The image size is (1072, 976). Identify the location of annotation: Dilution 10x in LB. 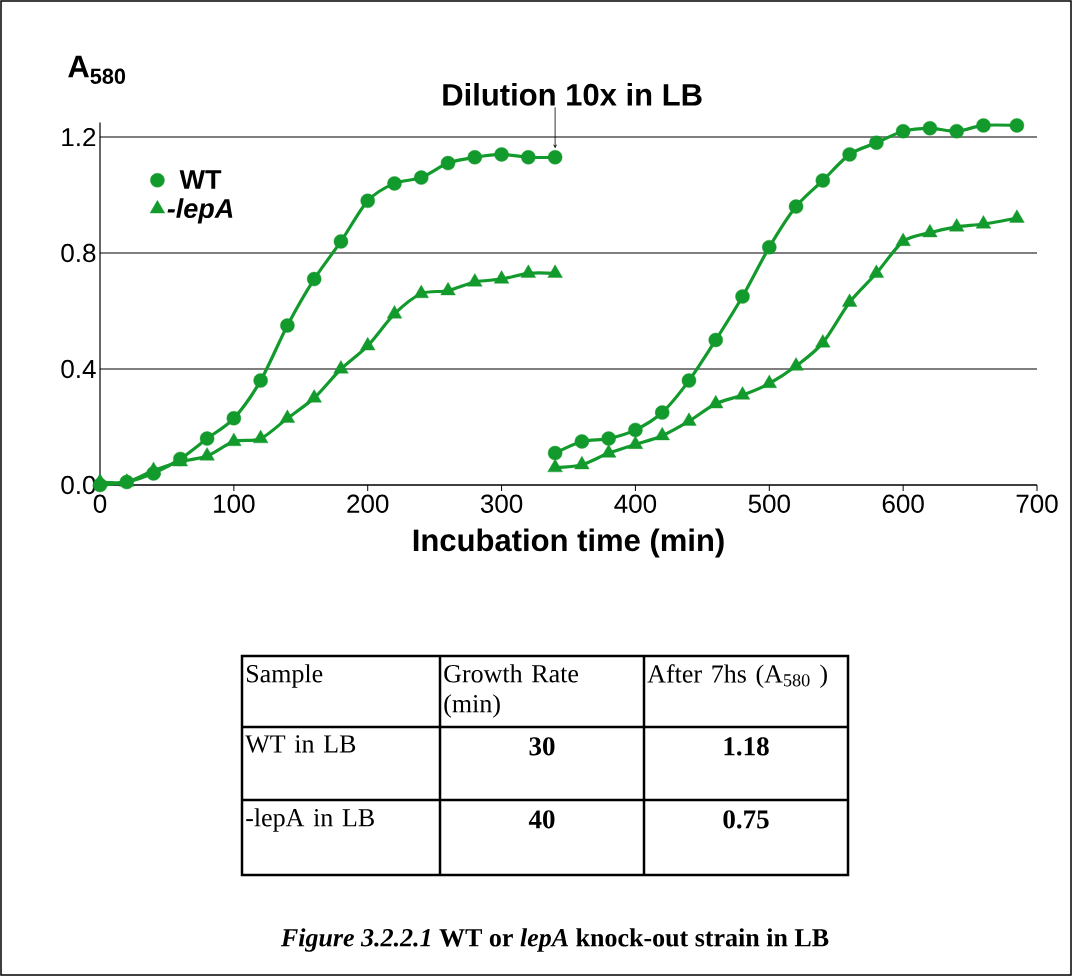
(572, 94).